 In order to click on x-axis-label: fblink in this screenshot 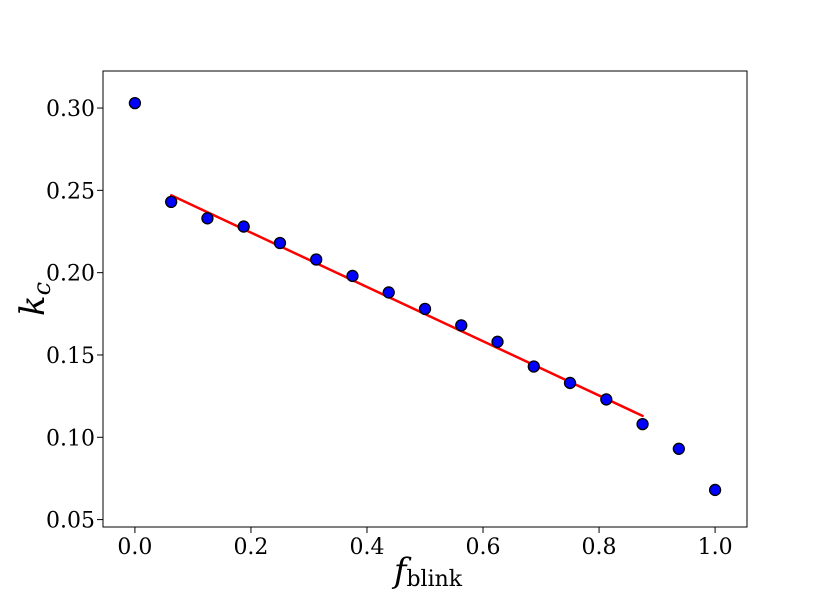, I will do `click(427, 571)`.